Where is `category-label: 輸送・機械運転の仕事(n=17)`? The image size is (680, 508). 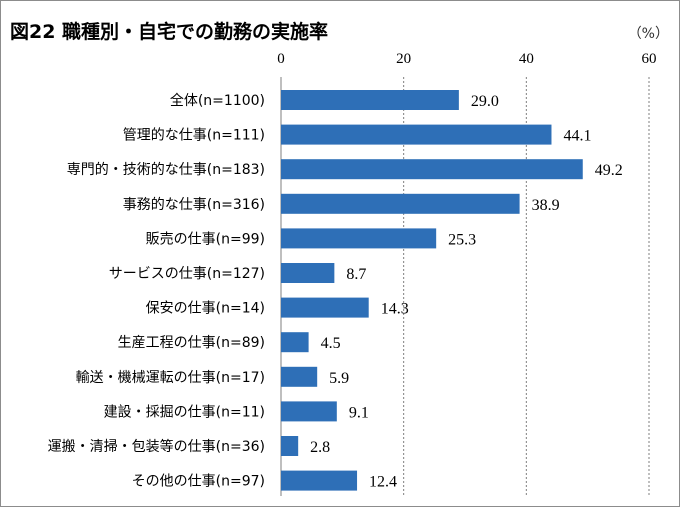
category-label: 輸送・機械運転の仕事(n=17) is located at coordinates (170, 378).